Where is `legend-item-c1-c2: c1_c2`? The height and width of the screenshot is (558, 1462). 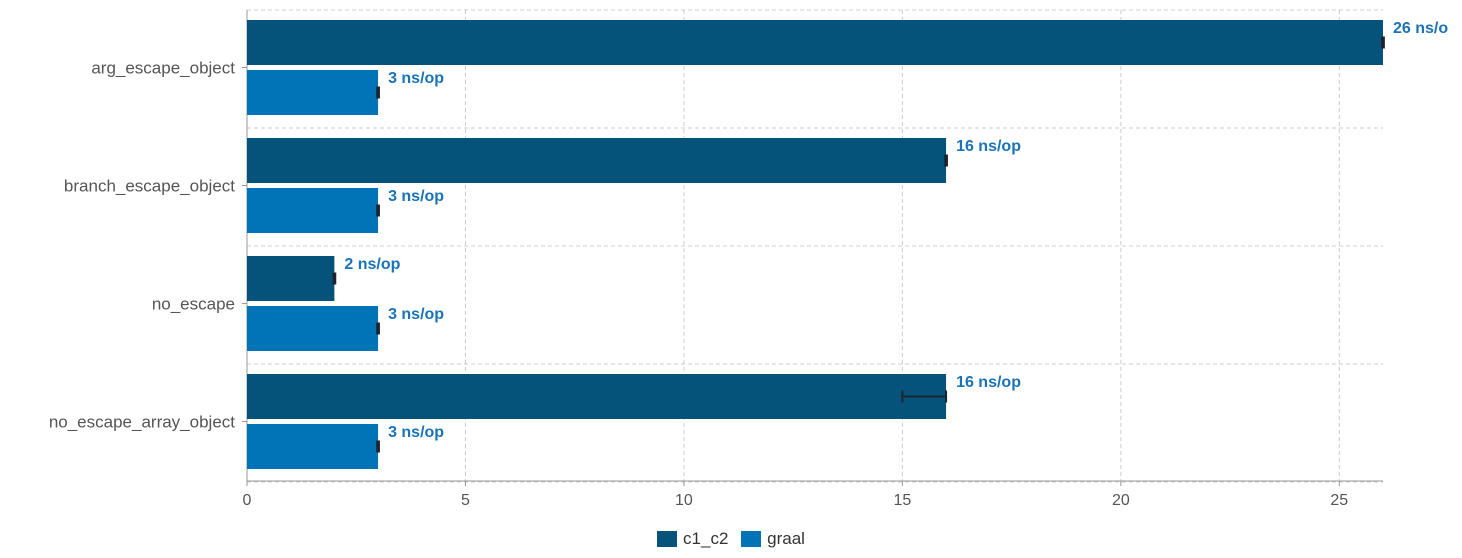 legend-item-c1-c2: c1_c2 is located at coordinates (692, 539).